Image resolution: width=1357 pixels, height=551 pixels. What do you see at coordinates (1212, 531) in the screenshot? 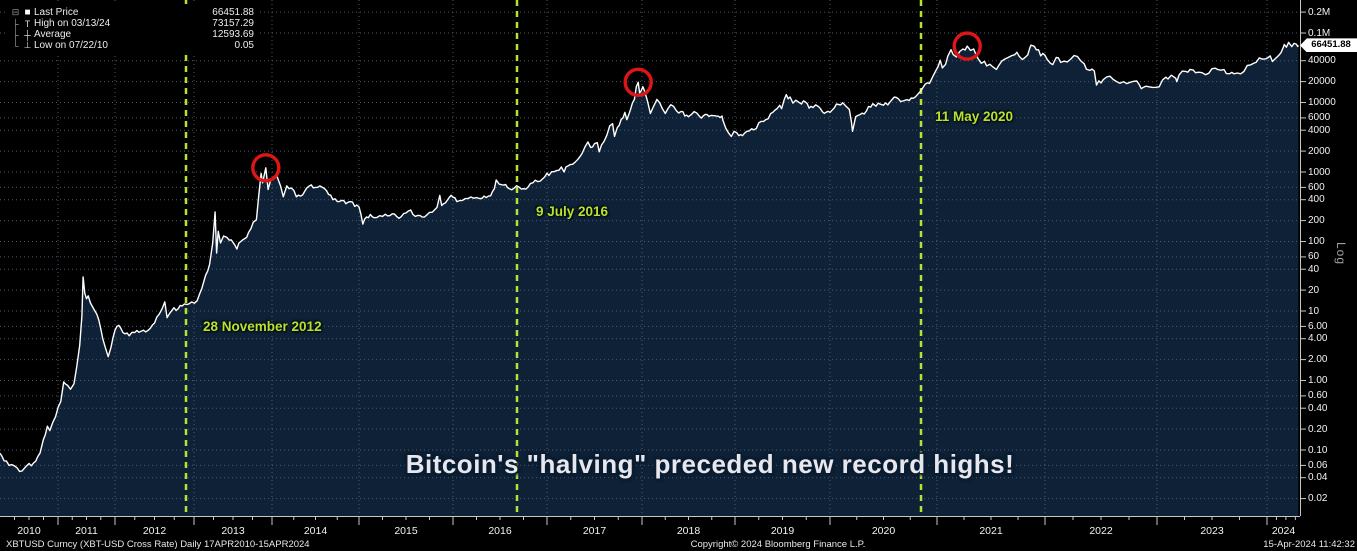
I see `x-axis-year-label: 2023` at bounding box center [1212, 531].